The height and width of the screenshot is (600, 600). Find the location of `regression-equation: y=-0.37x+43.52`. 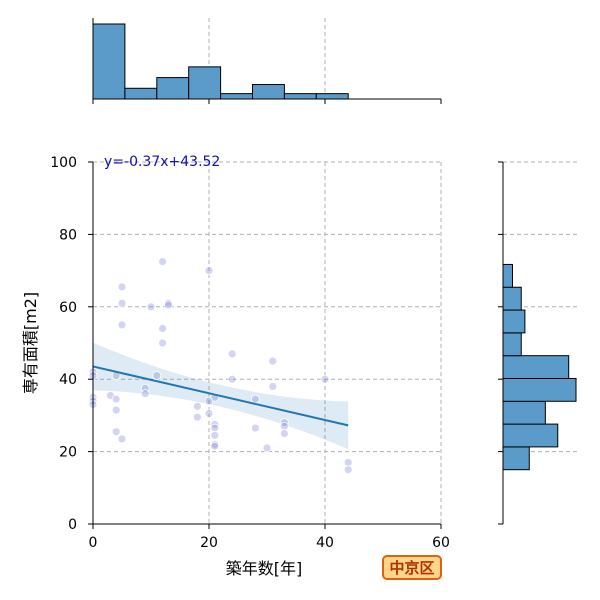

regression-equation: y=-0.37x+43.52 is located at coordinates (162, 162).